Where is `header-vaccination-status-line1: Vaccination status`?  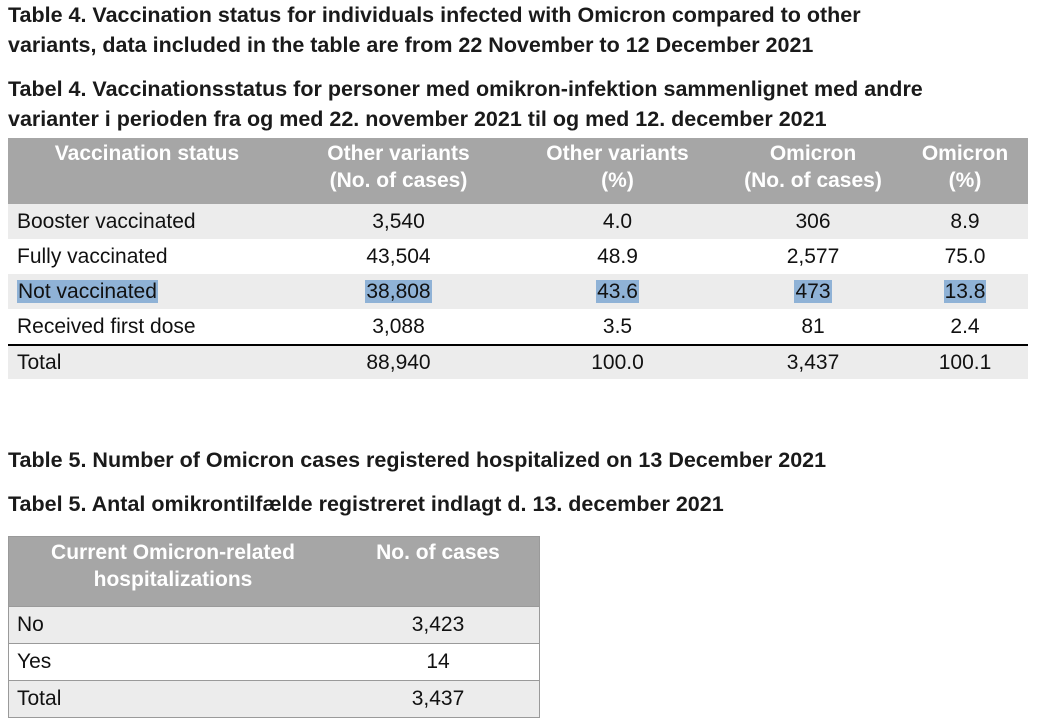 header-vaccination-status-line1: Vaccination status is located at coordinates (147, 153).